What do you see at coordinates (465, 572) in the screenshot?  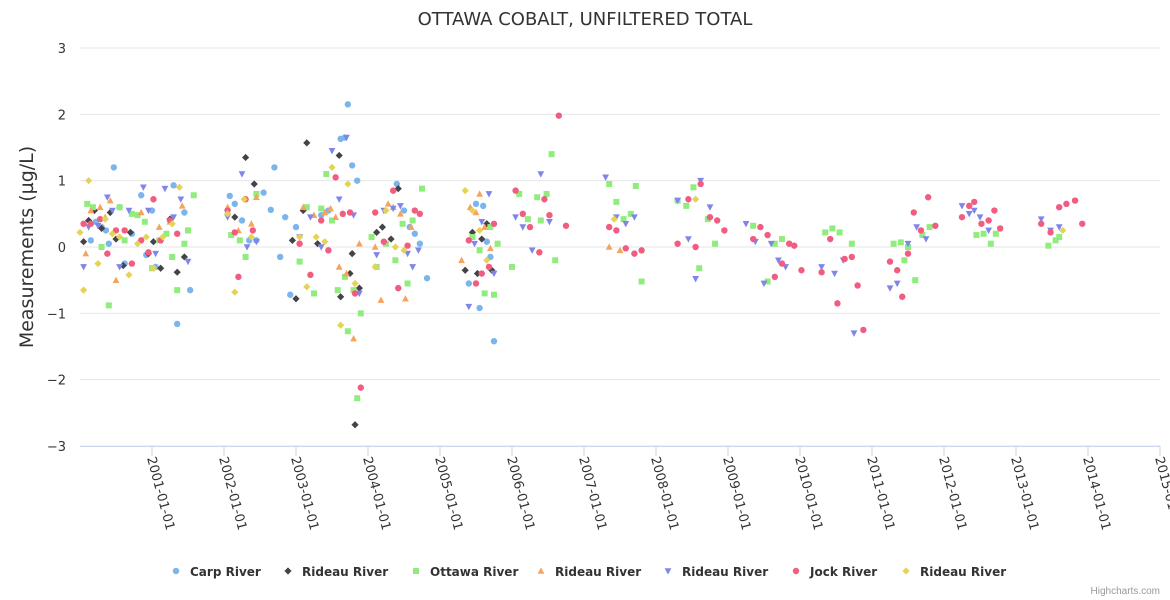 I see `legend-item: Ottawa River` at bounding box center [465, 572].